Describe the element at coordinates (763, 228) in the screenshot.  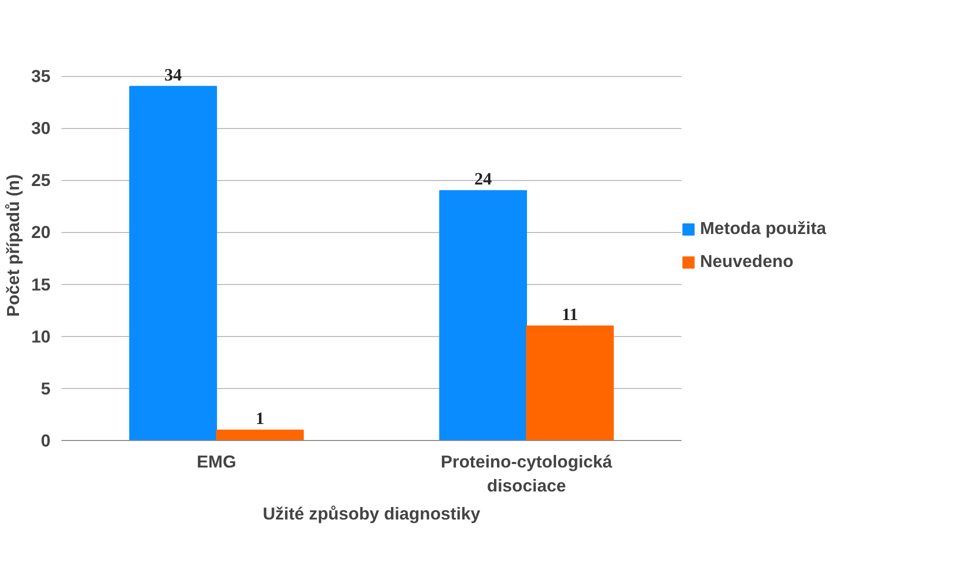
I see `legend-label: Metoda použita` at that location.